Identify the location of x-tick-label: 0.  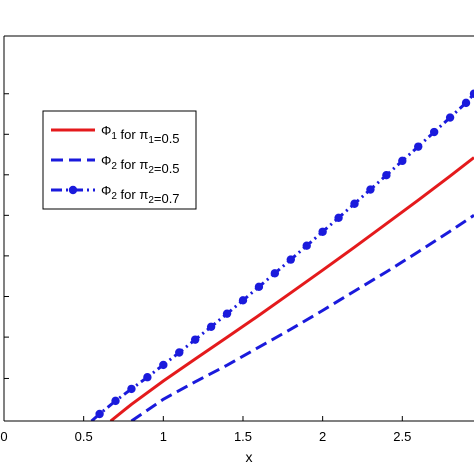
(3, 436).